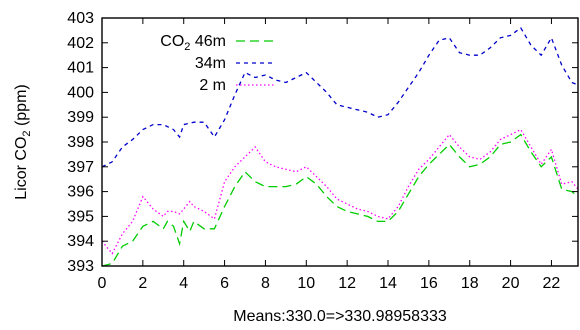 The image size is (580, 330). What do you see at coordinates (429, 283) in the screenshot?
I see `x-tick-label: 16` at bounding box center [429, 283].